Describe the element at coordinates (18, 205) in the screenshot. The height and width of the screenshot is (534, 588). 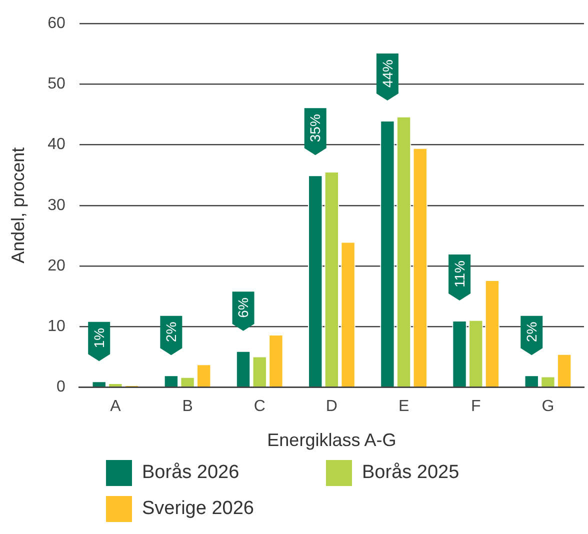
I see `y-axis-title: Andel, procent` at that location.